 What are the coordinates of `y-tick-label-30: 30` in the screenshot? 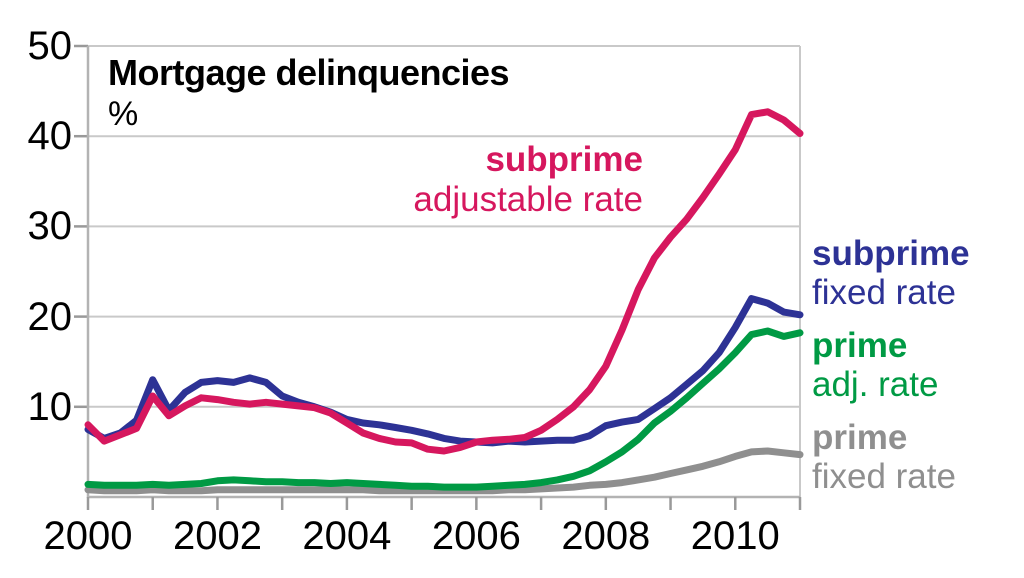 It's located at (50, 226).